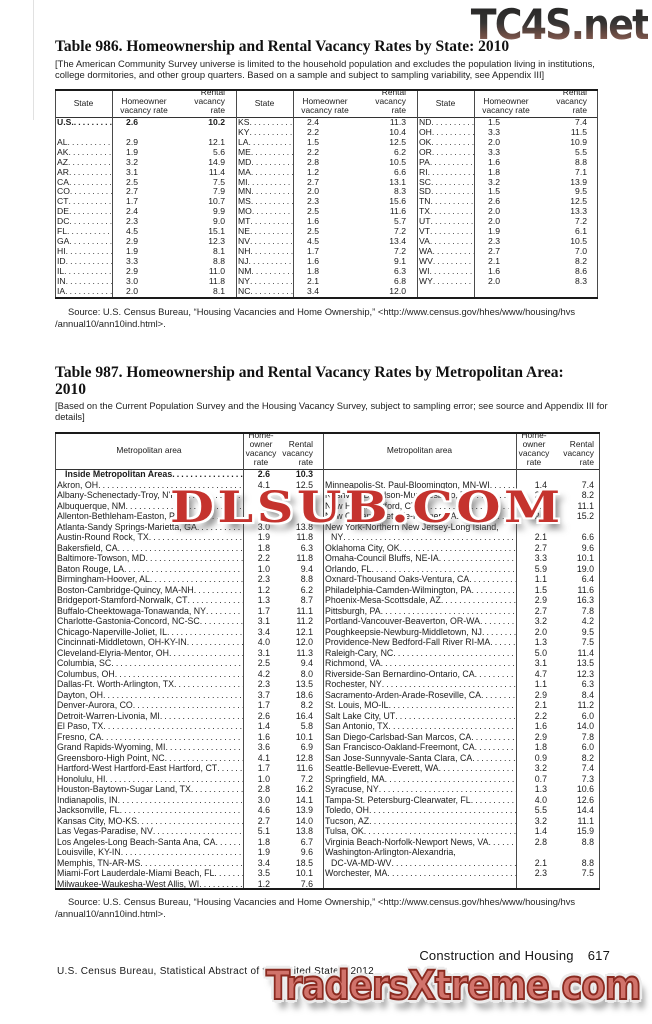 Image resolution: width=652 pixels, height=1024 pixels. I want to click on table-row: CT1.710.7, so click(145, 202).